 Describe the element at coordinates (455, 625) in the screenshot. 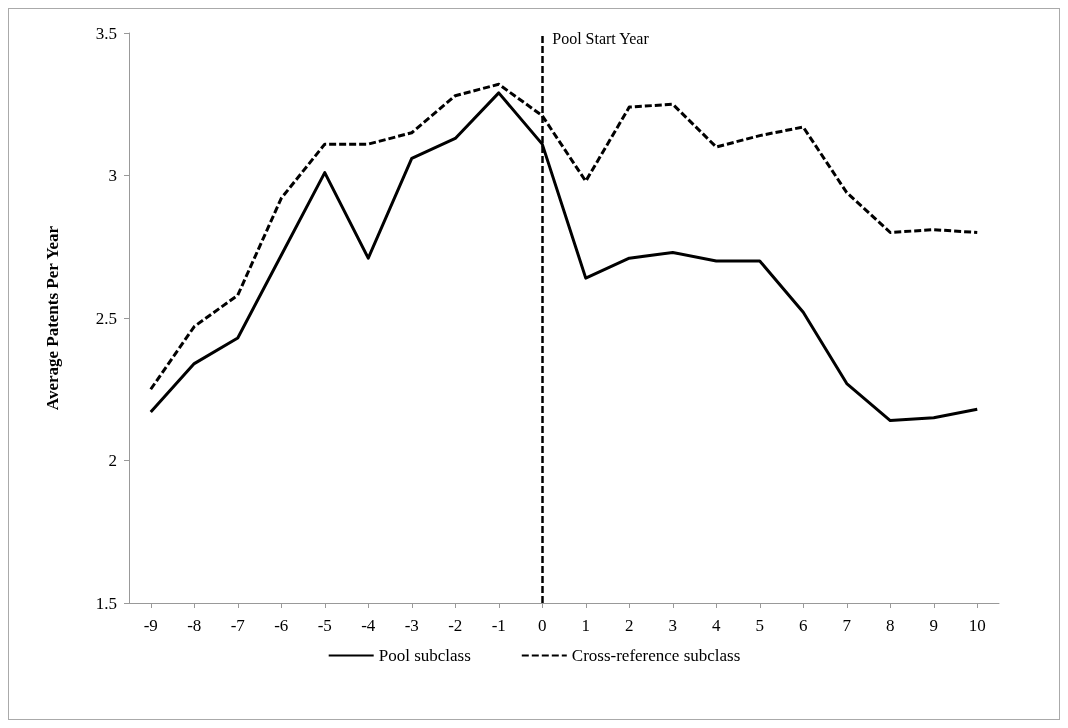

I see `x-tick-label: -2` at that location.